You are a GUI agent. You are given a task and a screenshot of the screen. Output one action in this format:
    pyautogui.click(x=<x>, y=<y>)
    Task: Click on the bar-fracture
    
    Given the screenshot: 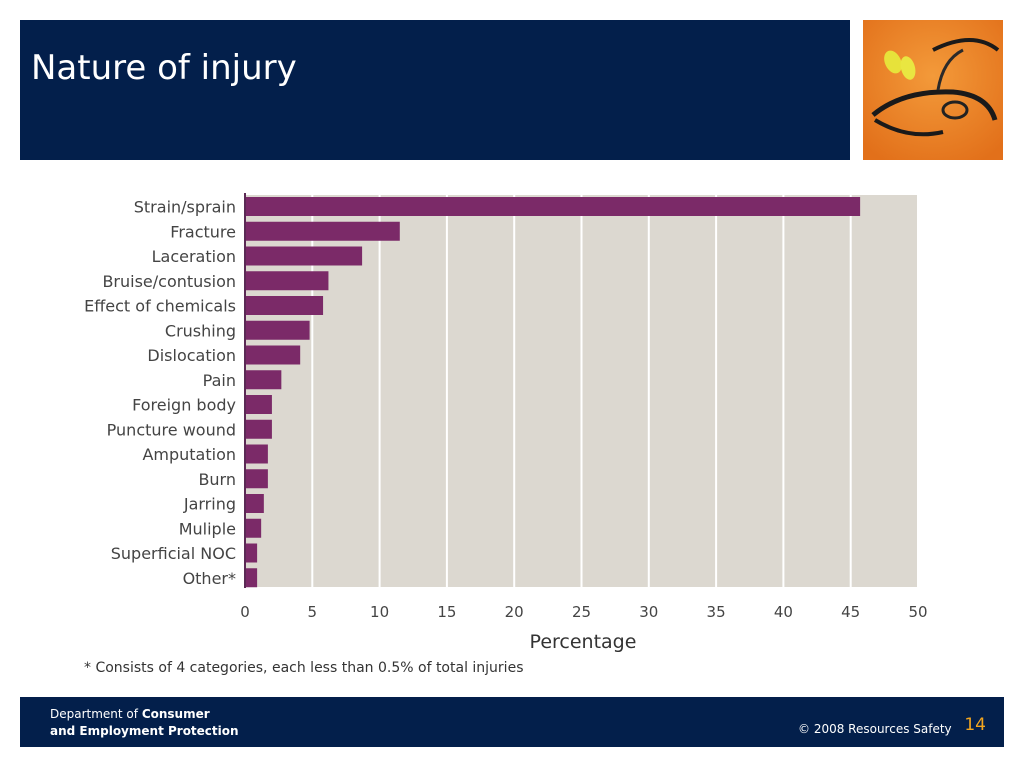 What is the action you would take?
    pyautogui.click(x=322, y=231)
    